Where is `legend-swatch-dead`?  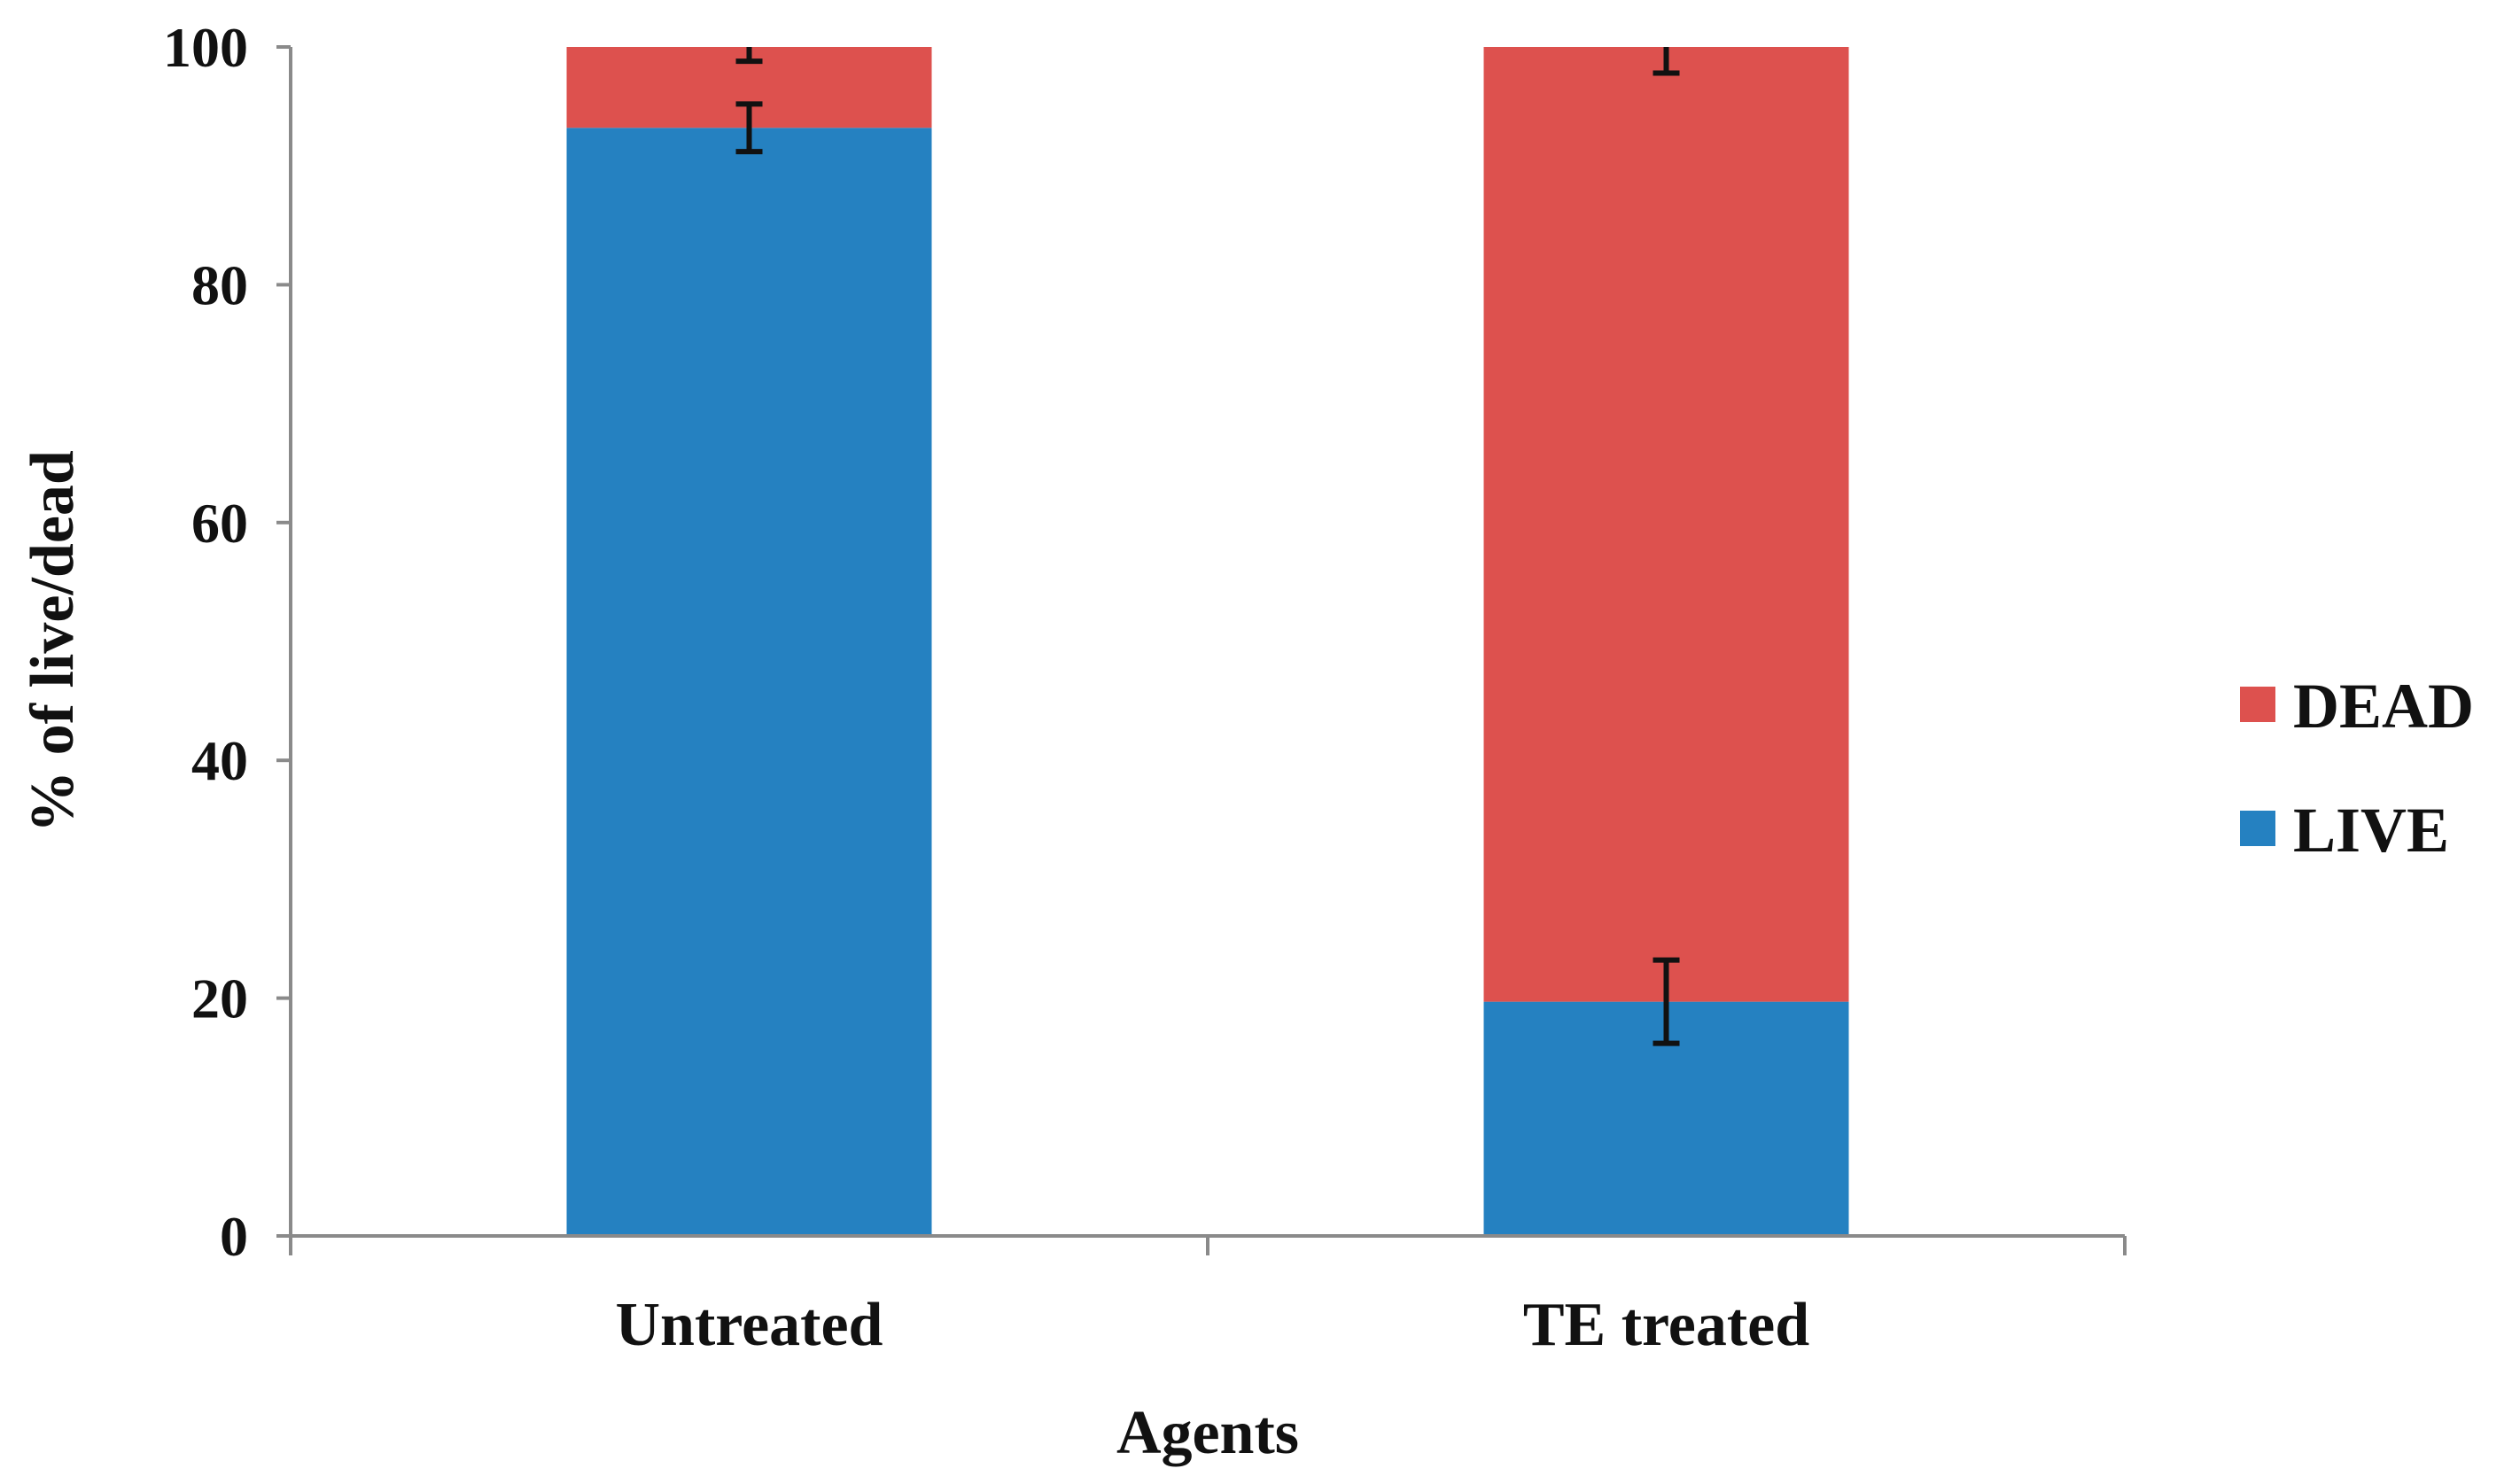
legend-swatch-dead is located at coordinates (2257, 704).